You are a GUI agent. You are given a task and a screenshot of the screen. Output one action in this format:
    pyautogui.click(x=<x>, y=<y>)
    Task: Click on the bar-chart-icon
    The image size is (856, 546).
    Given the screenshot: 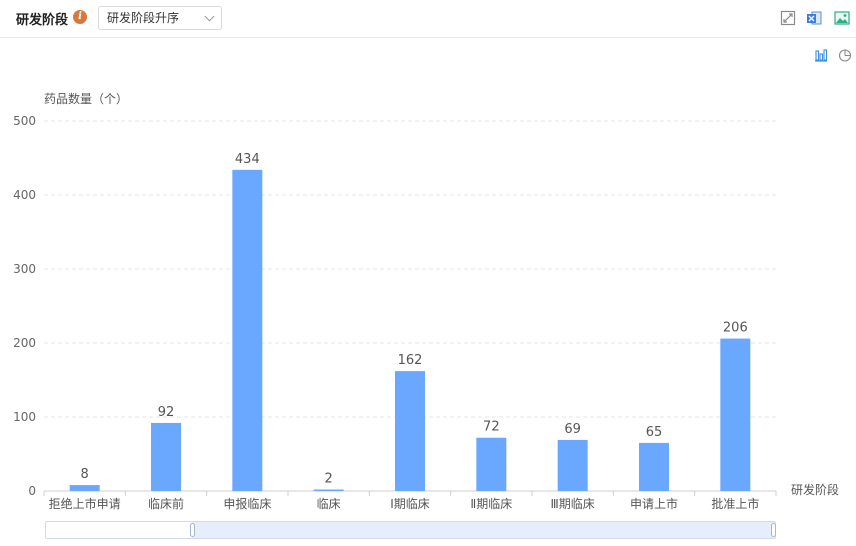 What is the action you would take?
    pyautogui.click(x=821, y=55)
    